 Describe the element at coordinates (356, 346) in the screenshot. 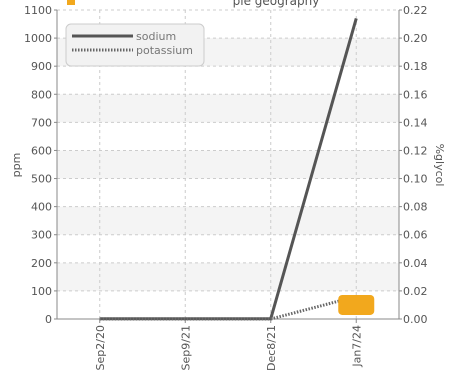

I see `x-tick-label: Jan7/24` at that location.